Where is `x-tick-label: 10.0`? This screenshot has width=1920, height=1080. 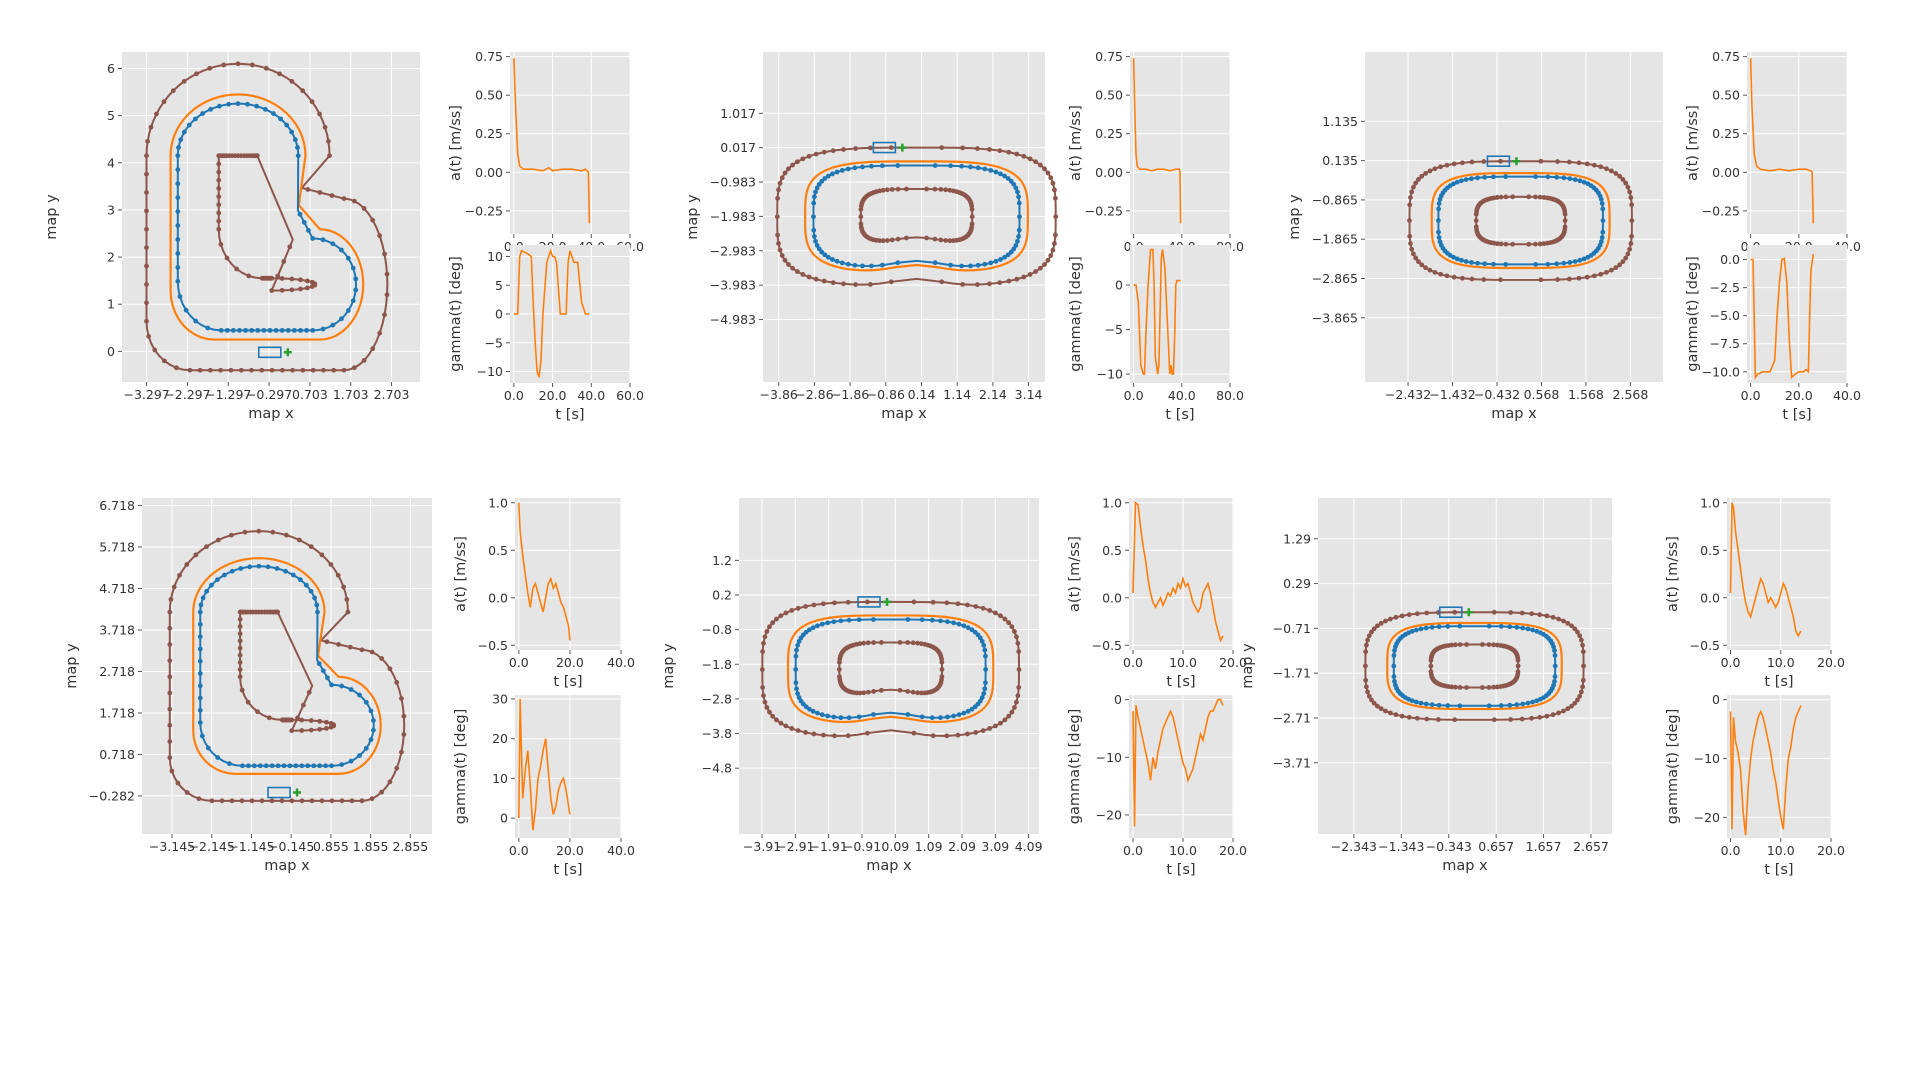
x-tick-label: 10.0 is located at coordinates (1781, 662).